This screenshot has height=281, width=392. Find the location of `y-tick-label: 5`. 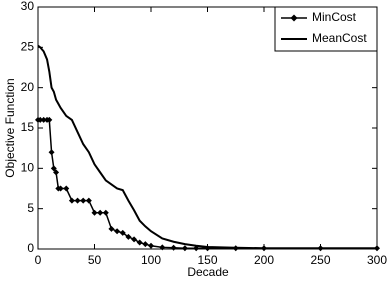

y-tick-label: 5 is located at coordinates (30, 208).